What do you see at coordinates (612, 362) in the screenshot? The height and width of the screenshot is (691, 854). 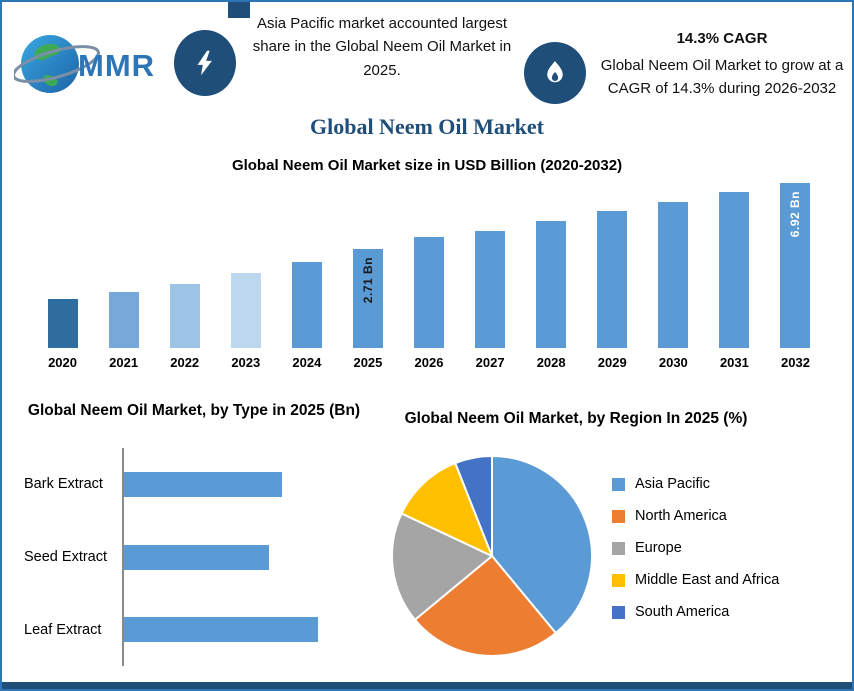 I see `x-axis-label: 2029` at bounding box center [612, 362].